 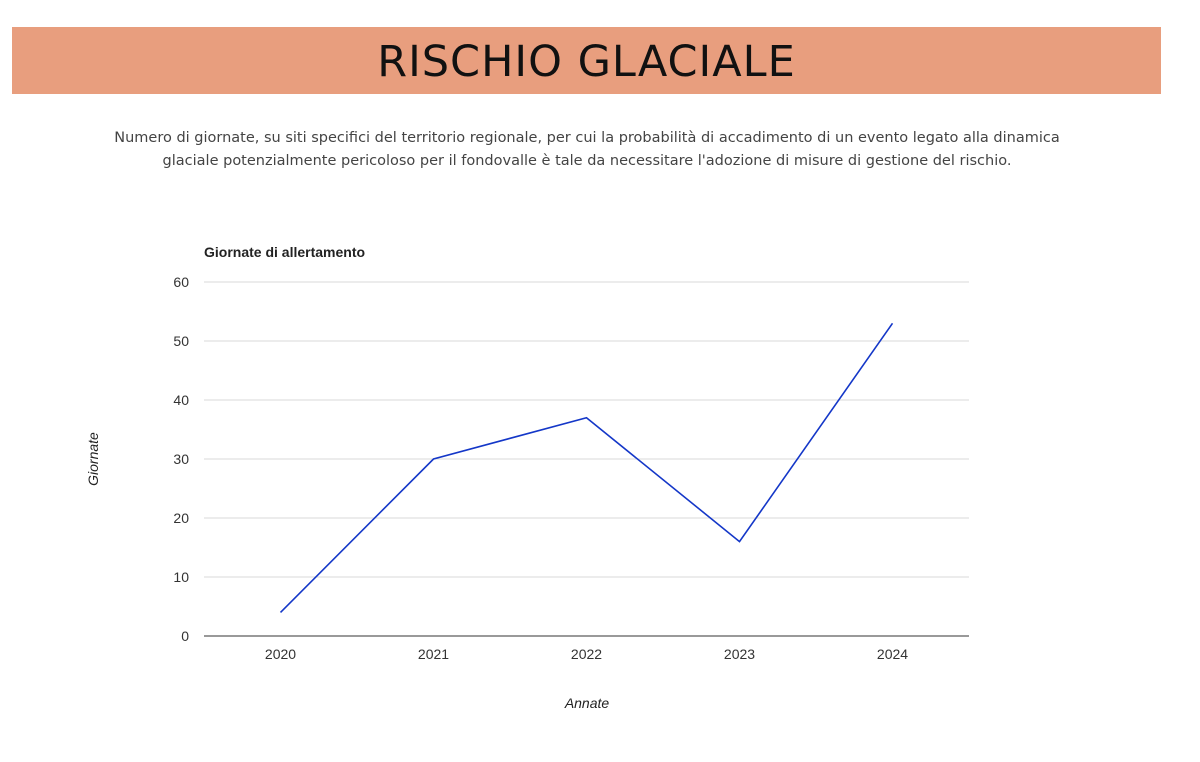 What do you see at coordinates (284, 252) in the screenshot?
I see `chart-title: Giornate di allertamento` at bounding box center [284, 252].